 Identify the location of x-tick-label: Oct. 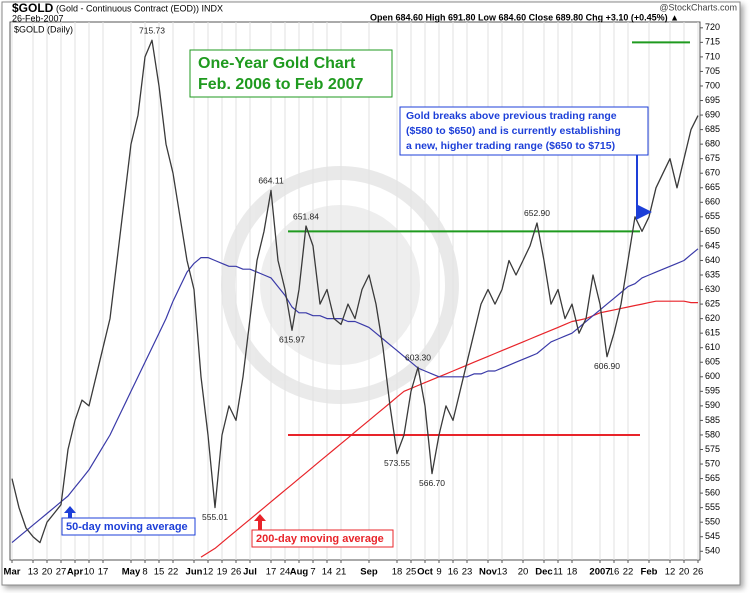
(425, 572).